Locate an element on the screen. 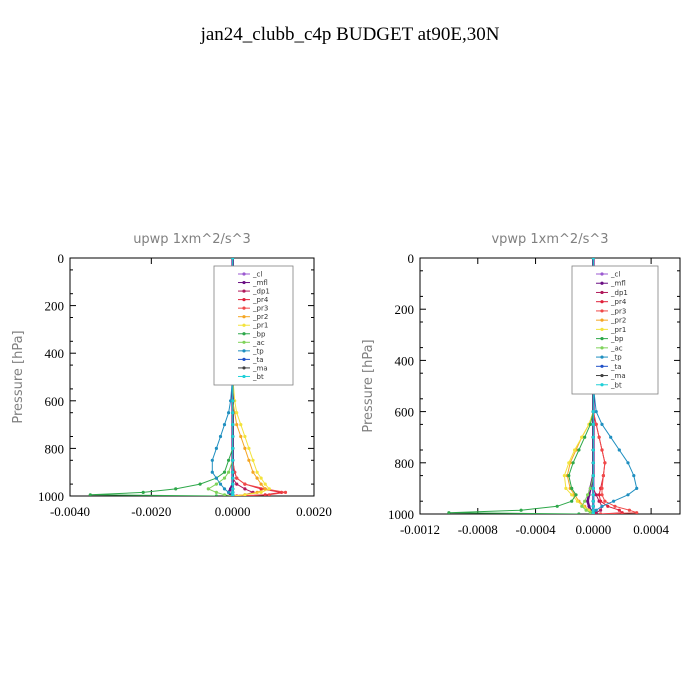  x-tick-label: -0.0004 is located at coordinates (536, 529).